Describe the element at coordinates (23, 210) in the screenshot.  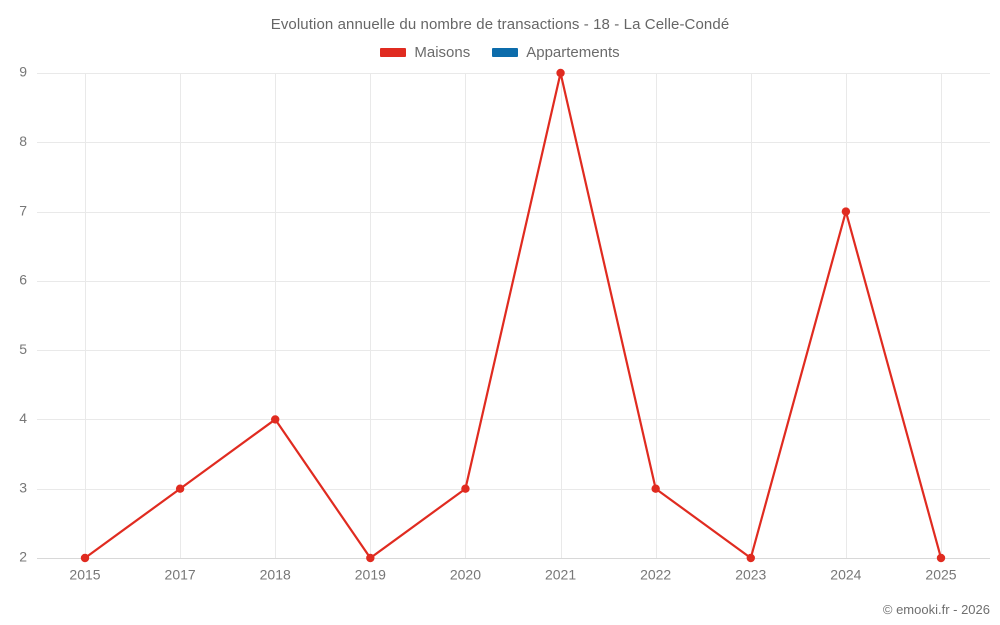
I see `y-tick-label: 7` at that location.